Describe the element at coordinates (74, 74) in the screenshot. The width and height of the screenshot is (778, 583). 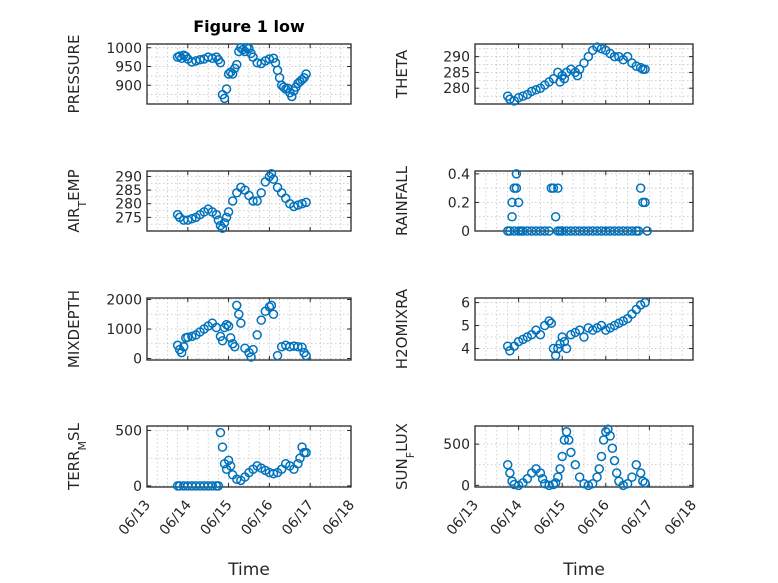
I see `y-axis-label: PRESSURE` at that location.